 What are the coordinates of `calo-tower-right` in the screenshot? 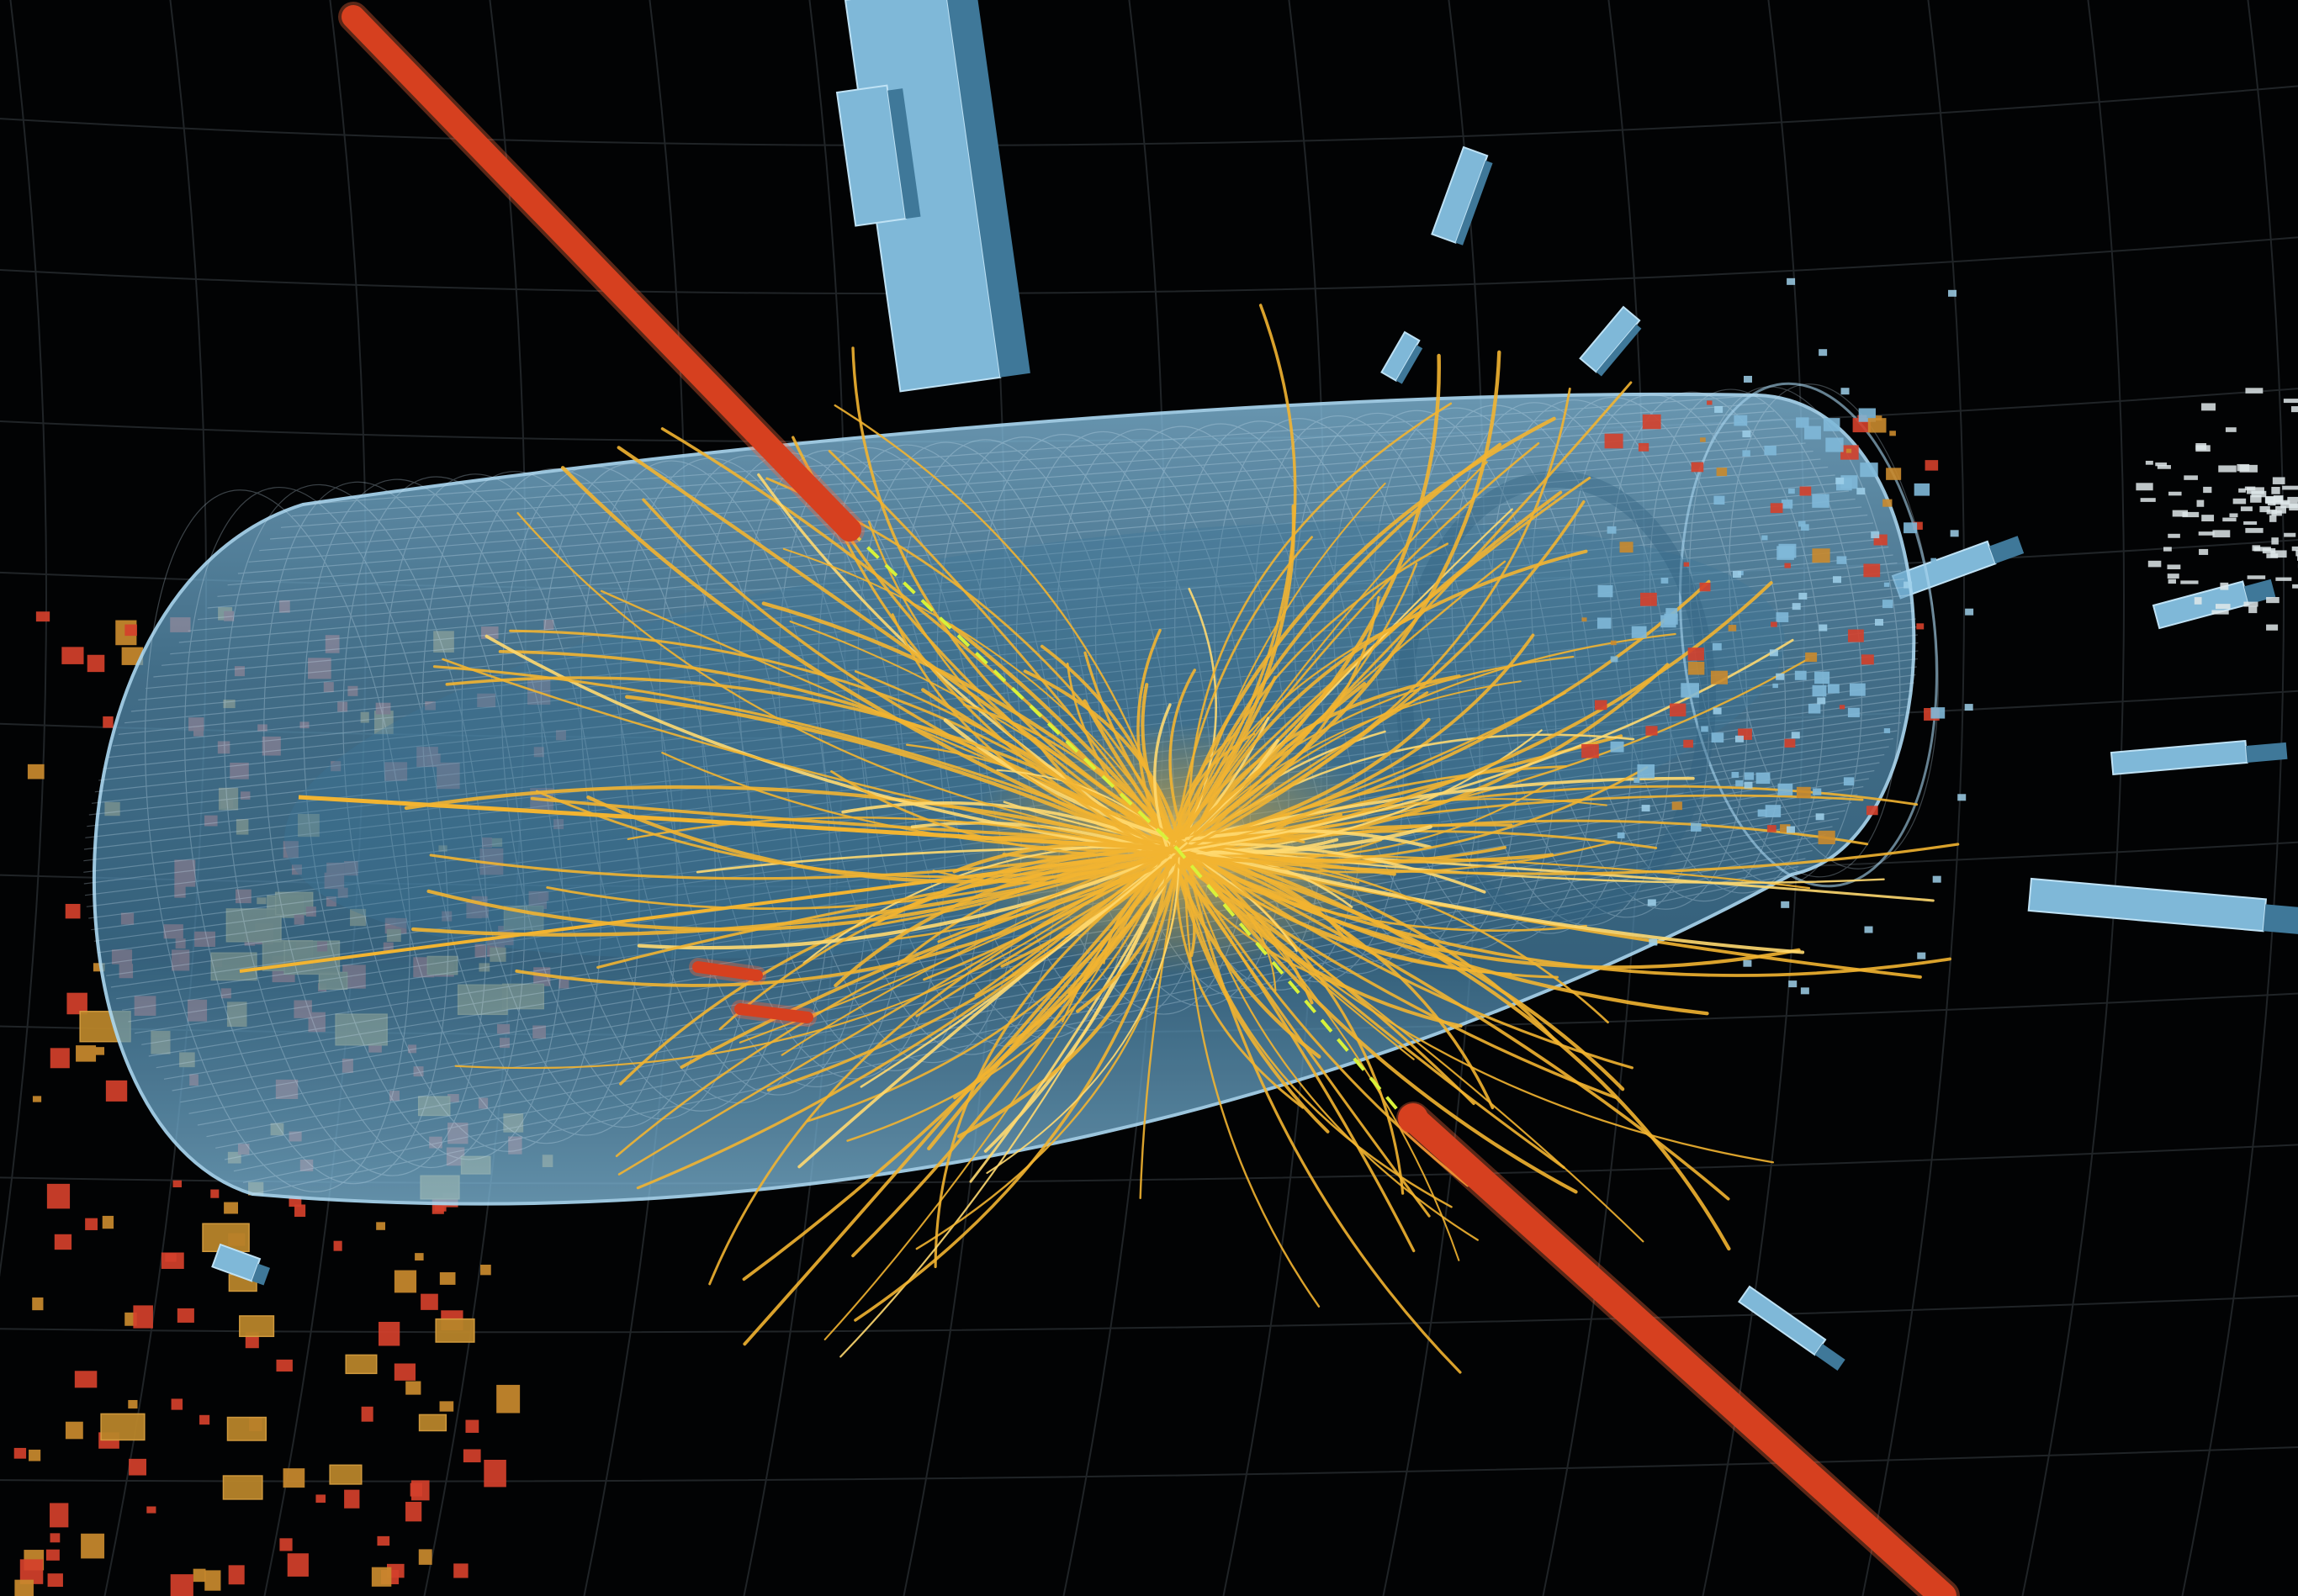 It's located at (2199, 757).